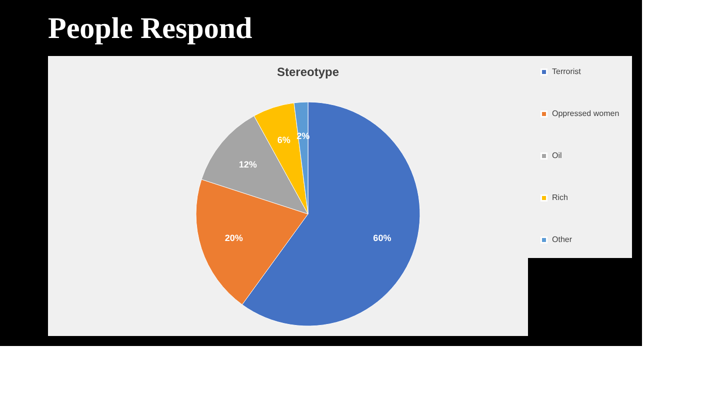 This screenshot has width=707, height=401. I want to click on legend-label: Oppressed women, so click(586, 113).